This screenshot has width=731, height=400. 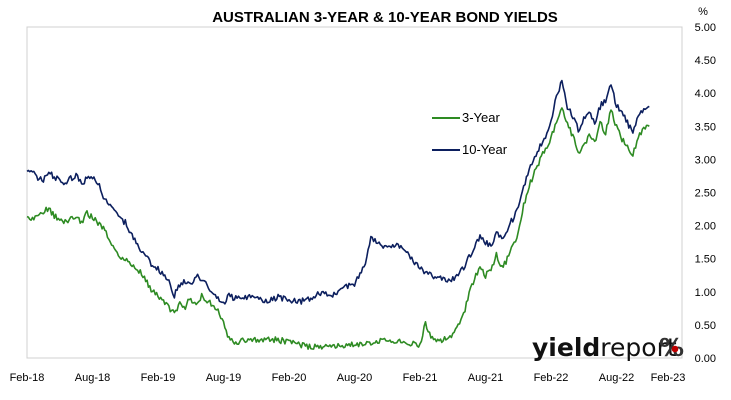 I want to click on x-tick-label: Feb-23, so click(x=668, y=378).